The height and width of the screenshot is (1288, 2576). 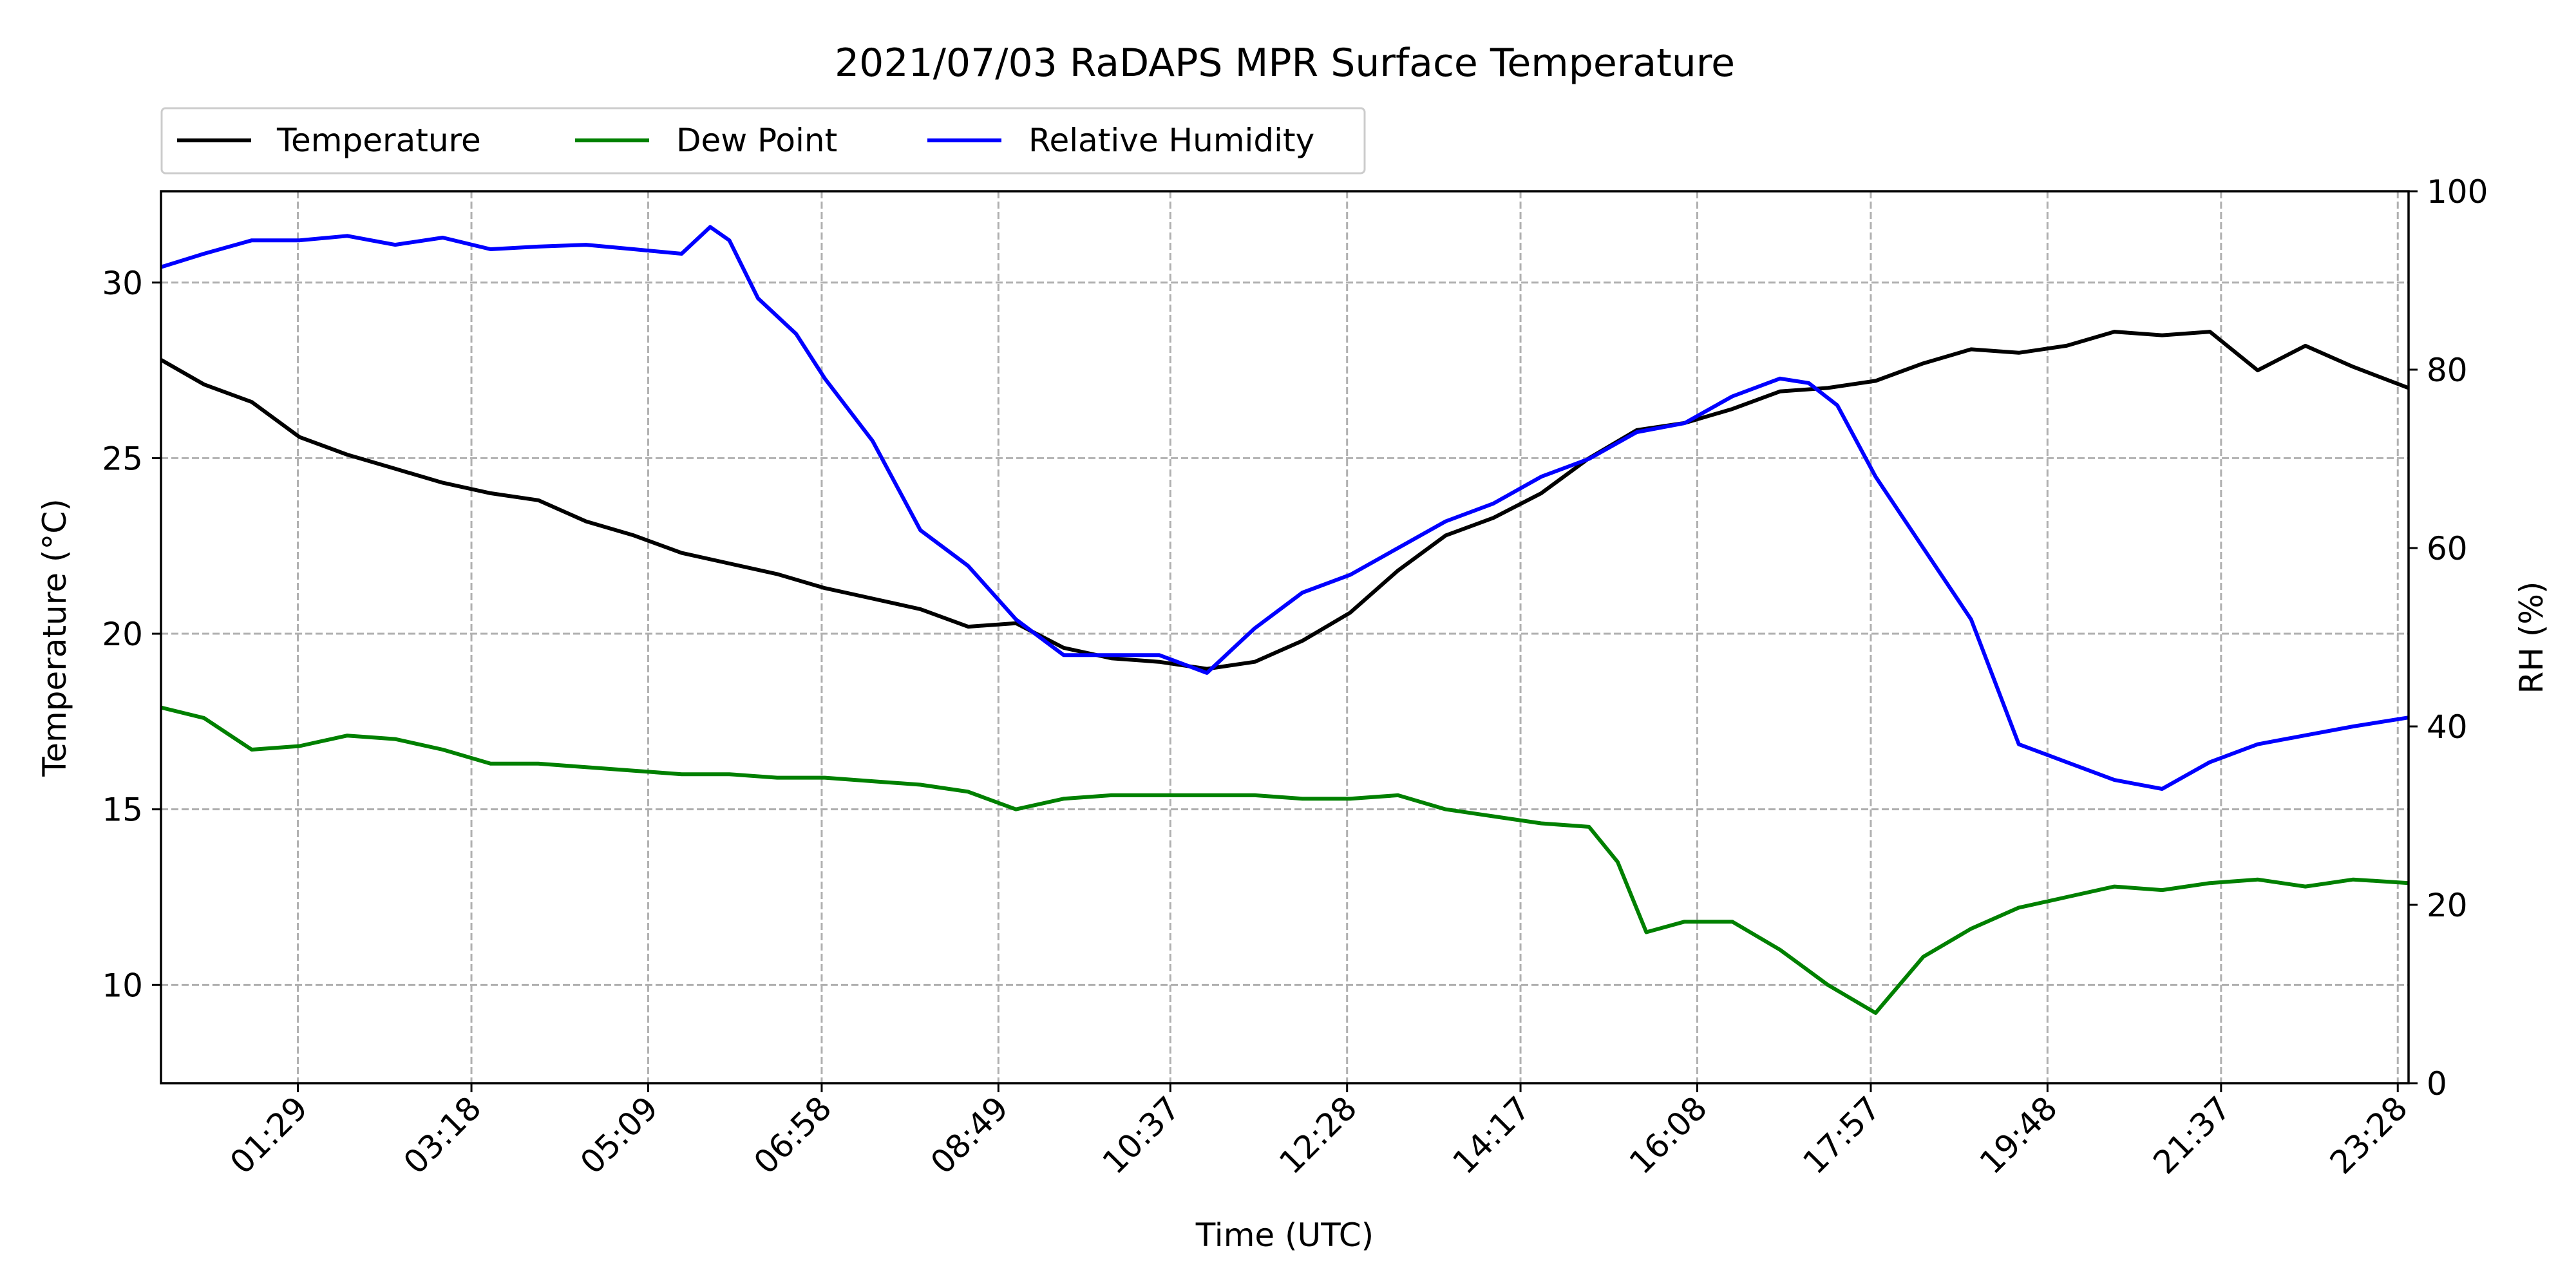 What do you see at coordinates (123, 635) in the screenshot?
I see `y-tick-label: 20` at bounding box center [123, 635].